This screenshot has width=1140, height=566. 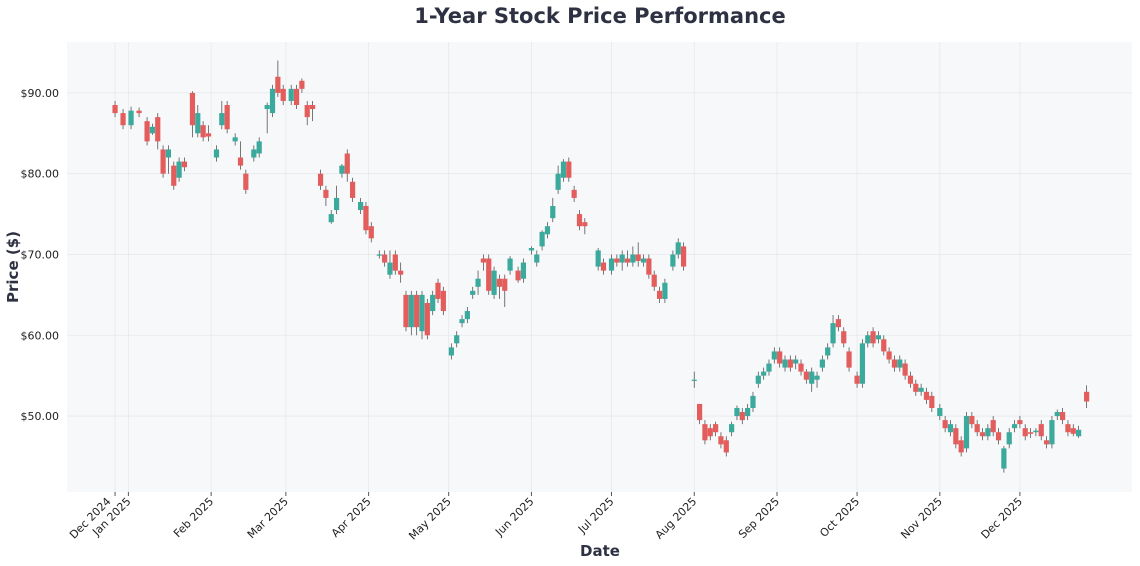 I want to click on y-axis-label: Price ($), so click(x=13, y=267).